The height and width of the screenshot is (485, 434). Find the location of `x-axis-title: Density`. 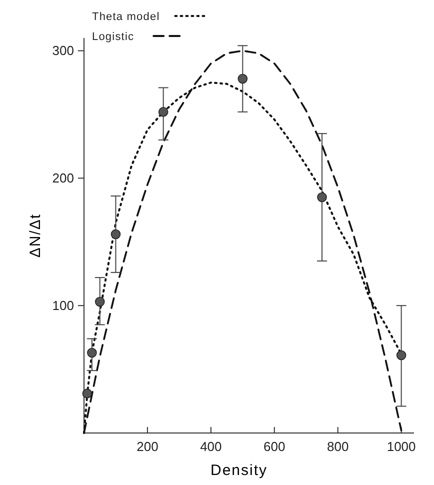

x-axis-title: Density is located at coordinates (239, 470).